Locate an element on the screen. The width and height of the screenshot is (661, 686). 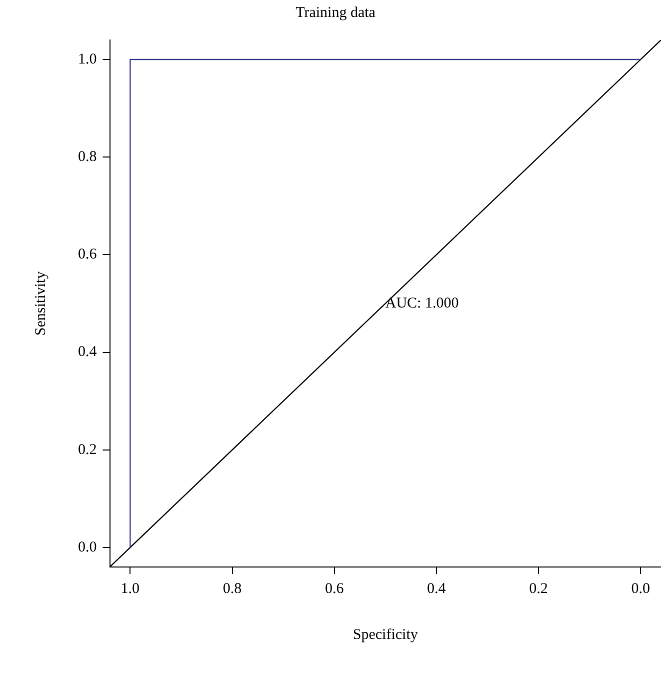
x-tick-label: 0.6 is located at coordinates (334, 588).